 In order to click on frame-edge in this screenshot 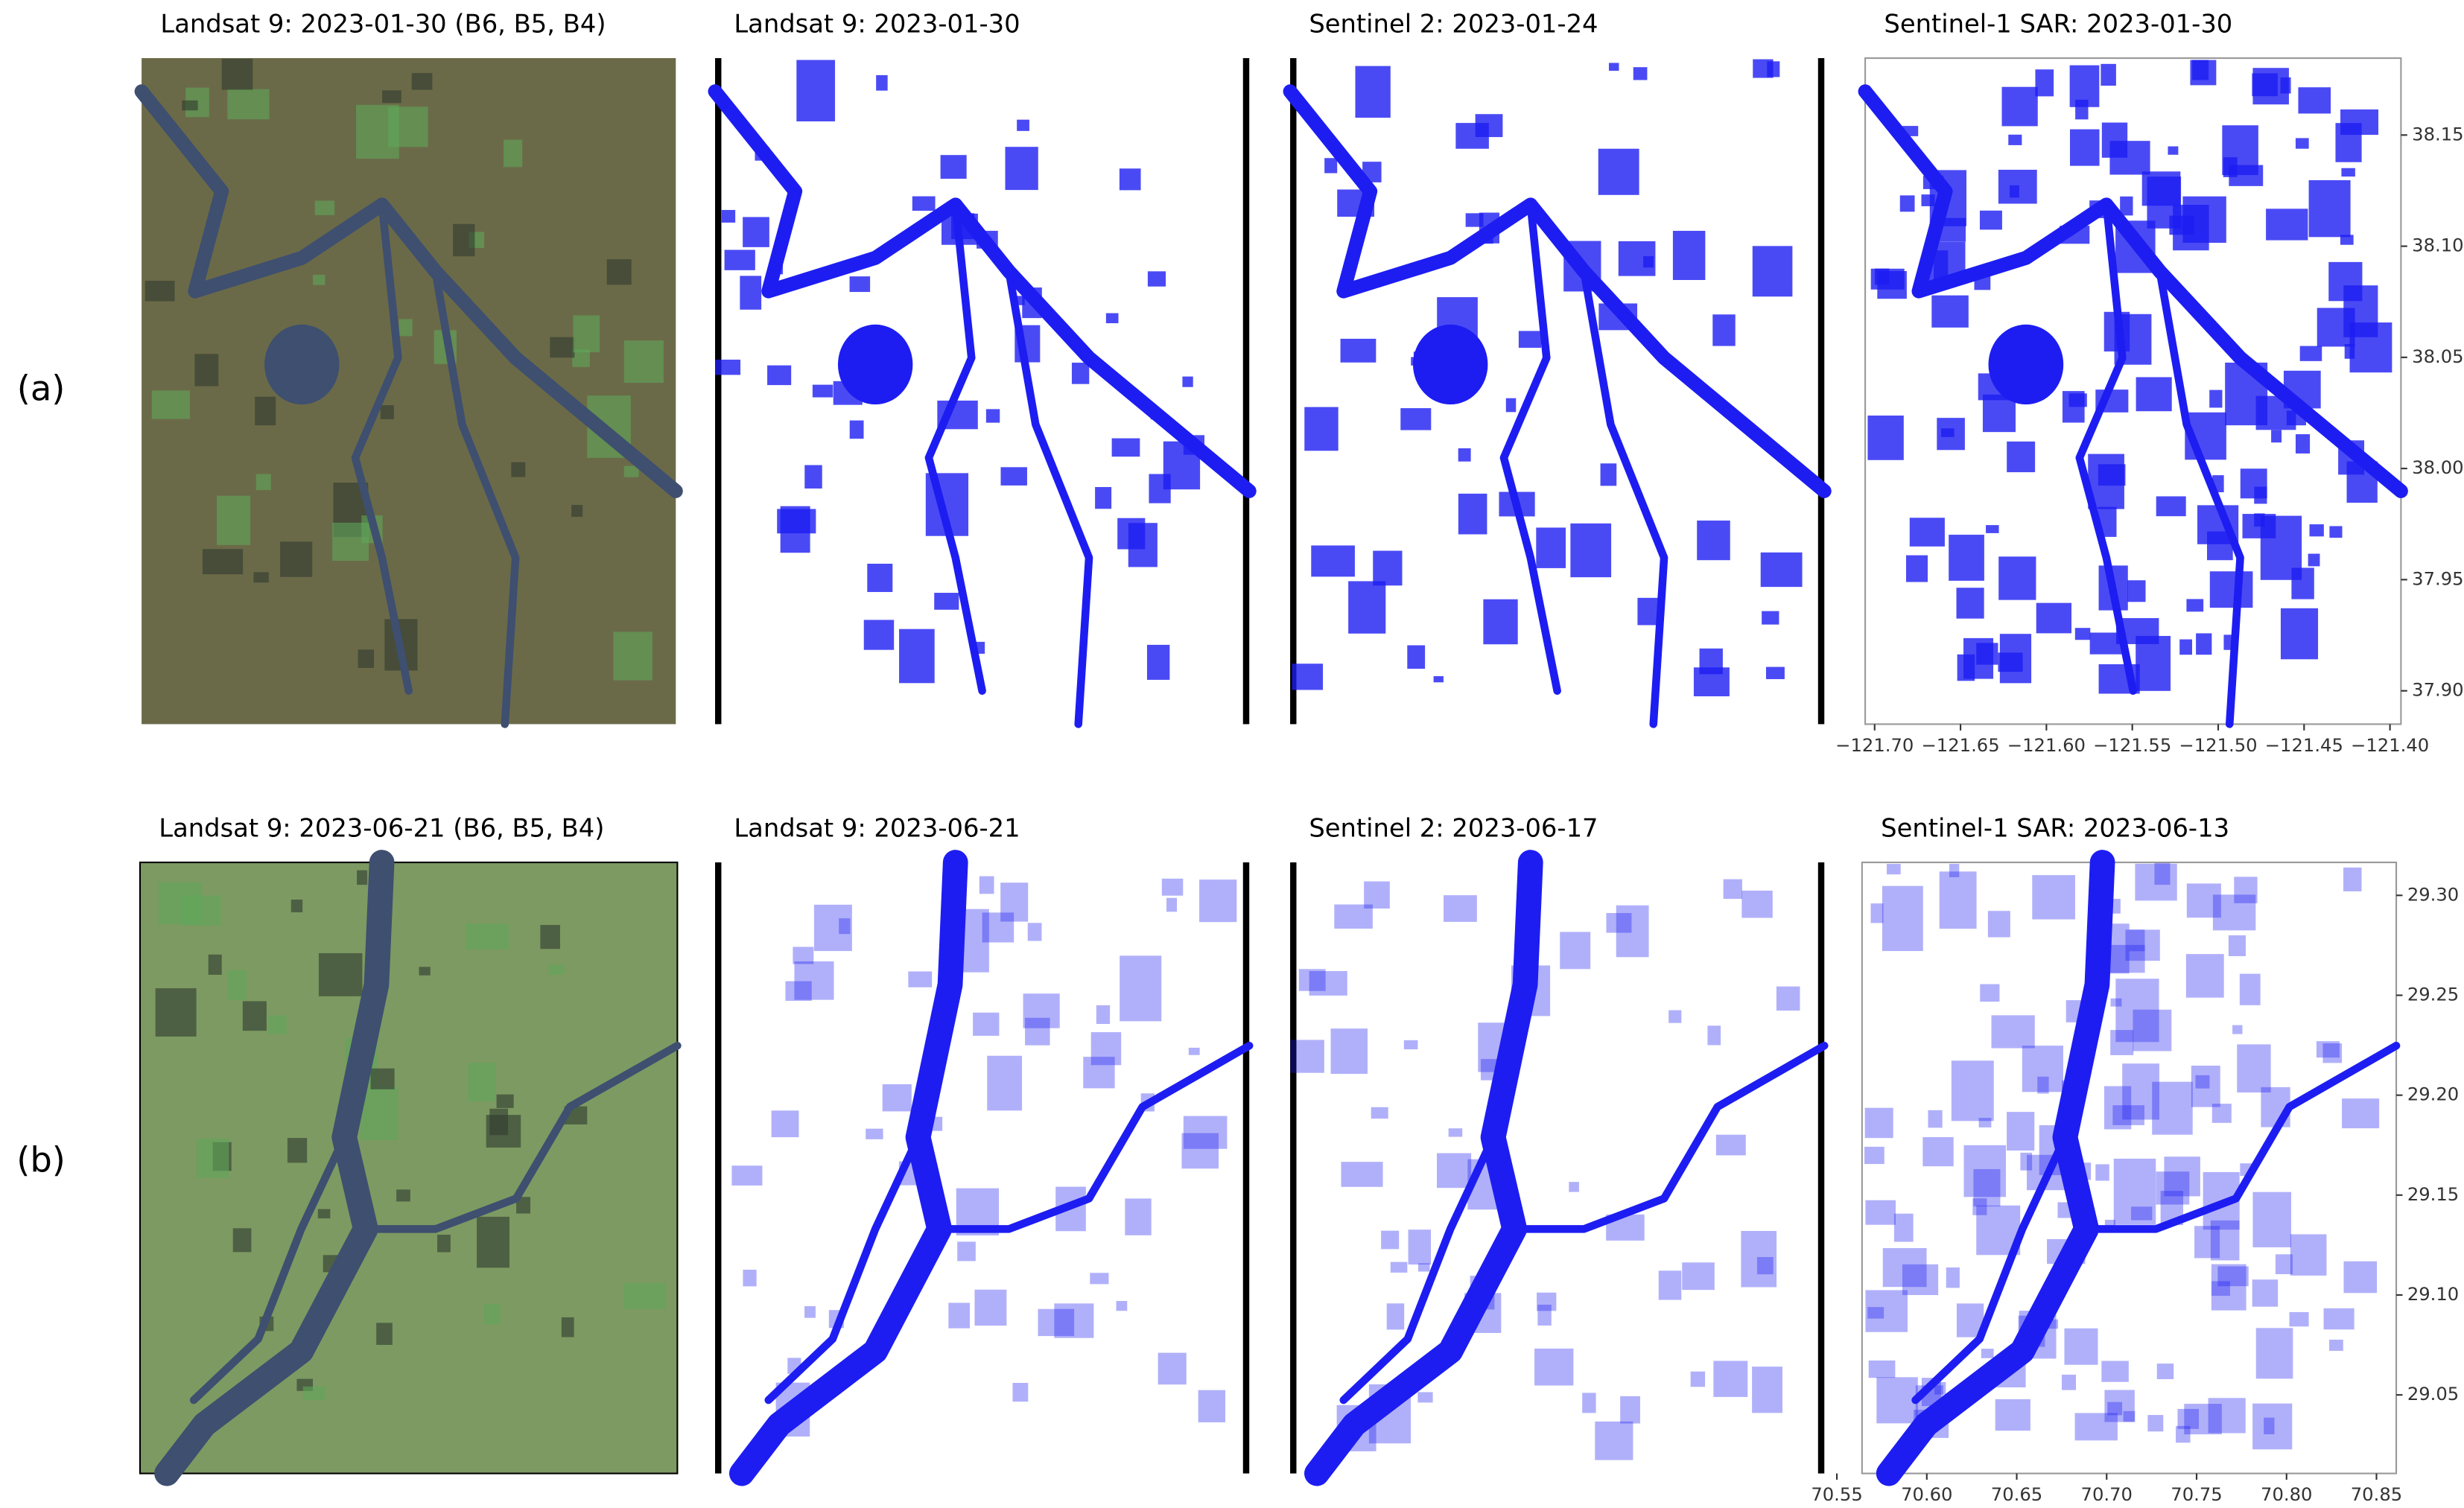, I will do `click(718, 1168)`.